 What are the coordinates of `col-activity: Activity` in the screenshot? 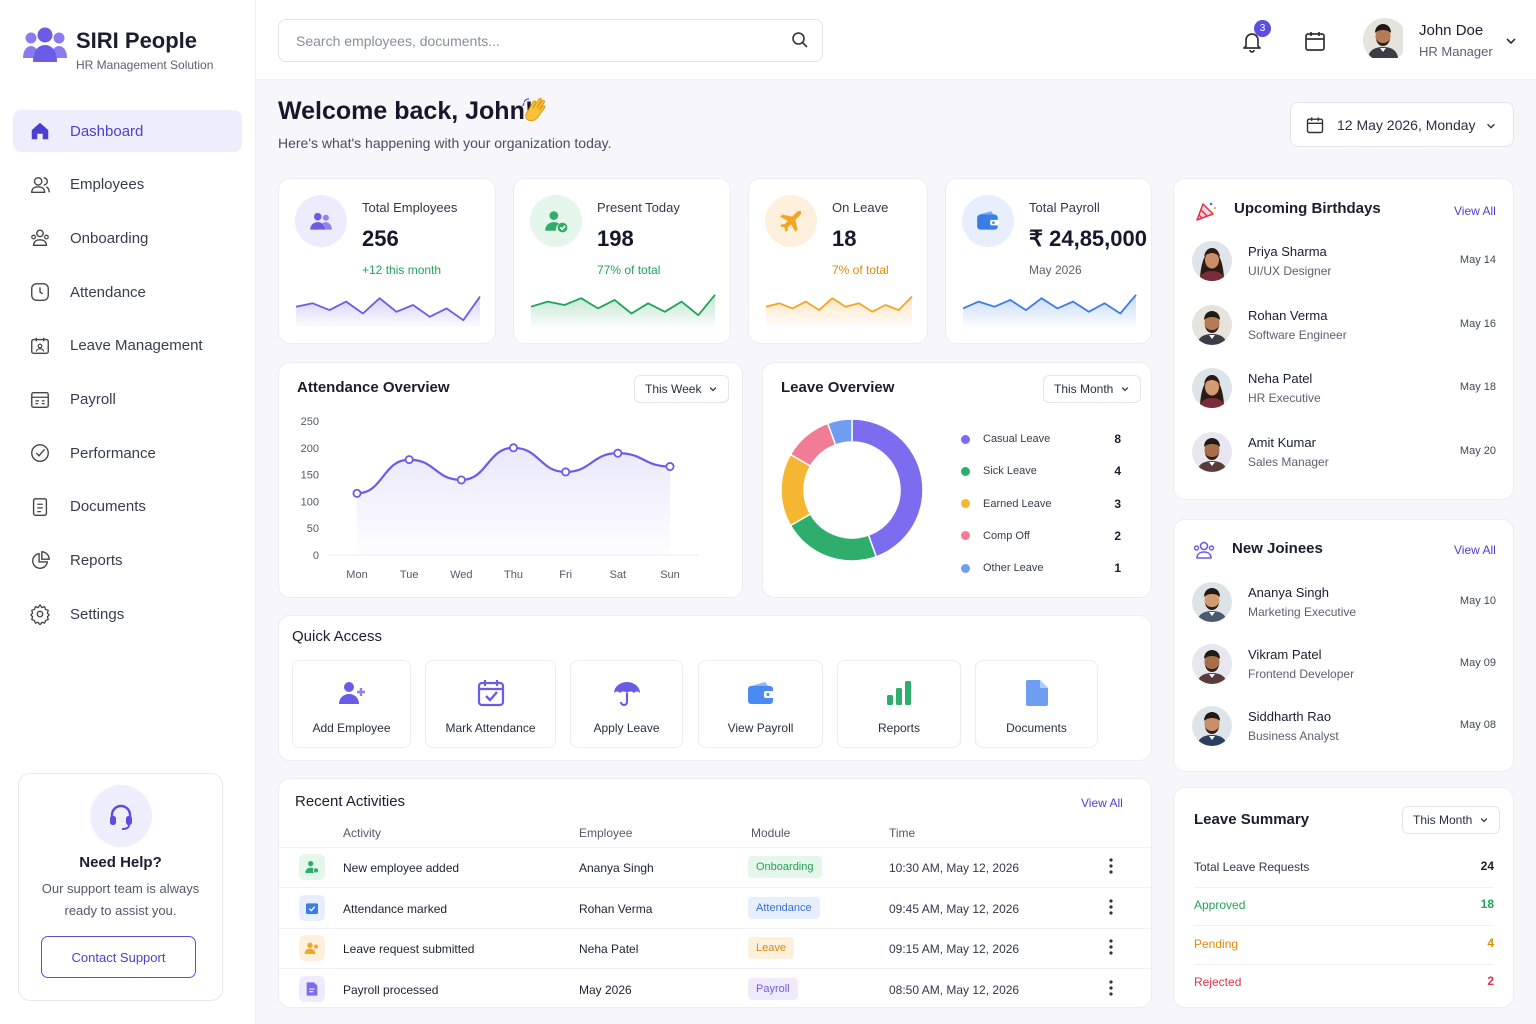 It's located at (362, 833).